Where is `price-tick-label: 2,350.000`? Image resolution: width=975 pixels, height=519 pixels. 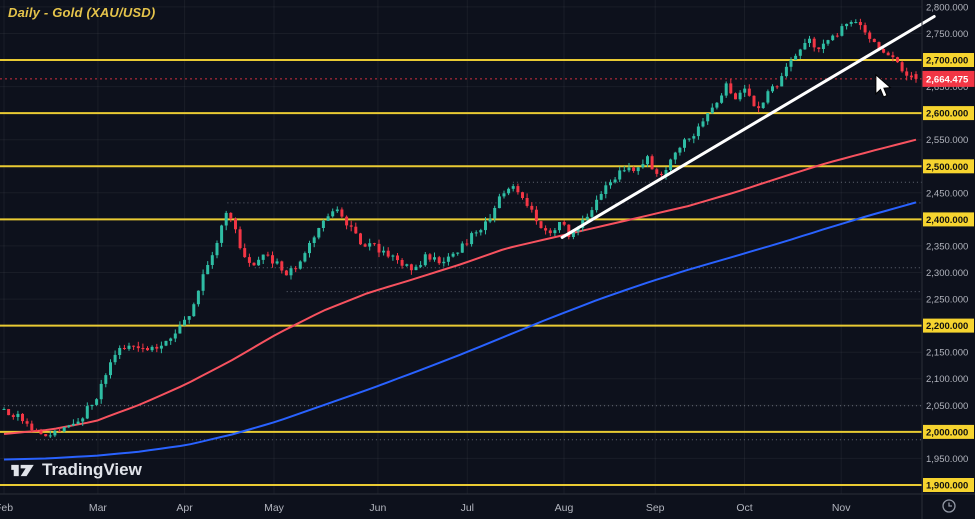
price-tick-label: 2,350.000 is located at coordinates (947, 246).